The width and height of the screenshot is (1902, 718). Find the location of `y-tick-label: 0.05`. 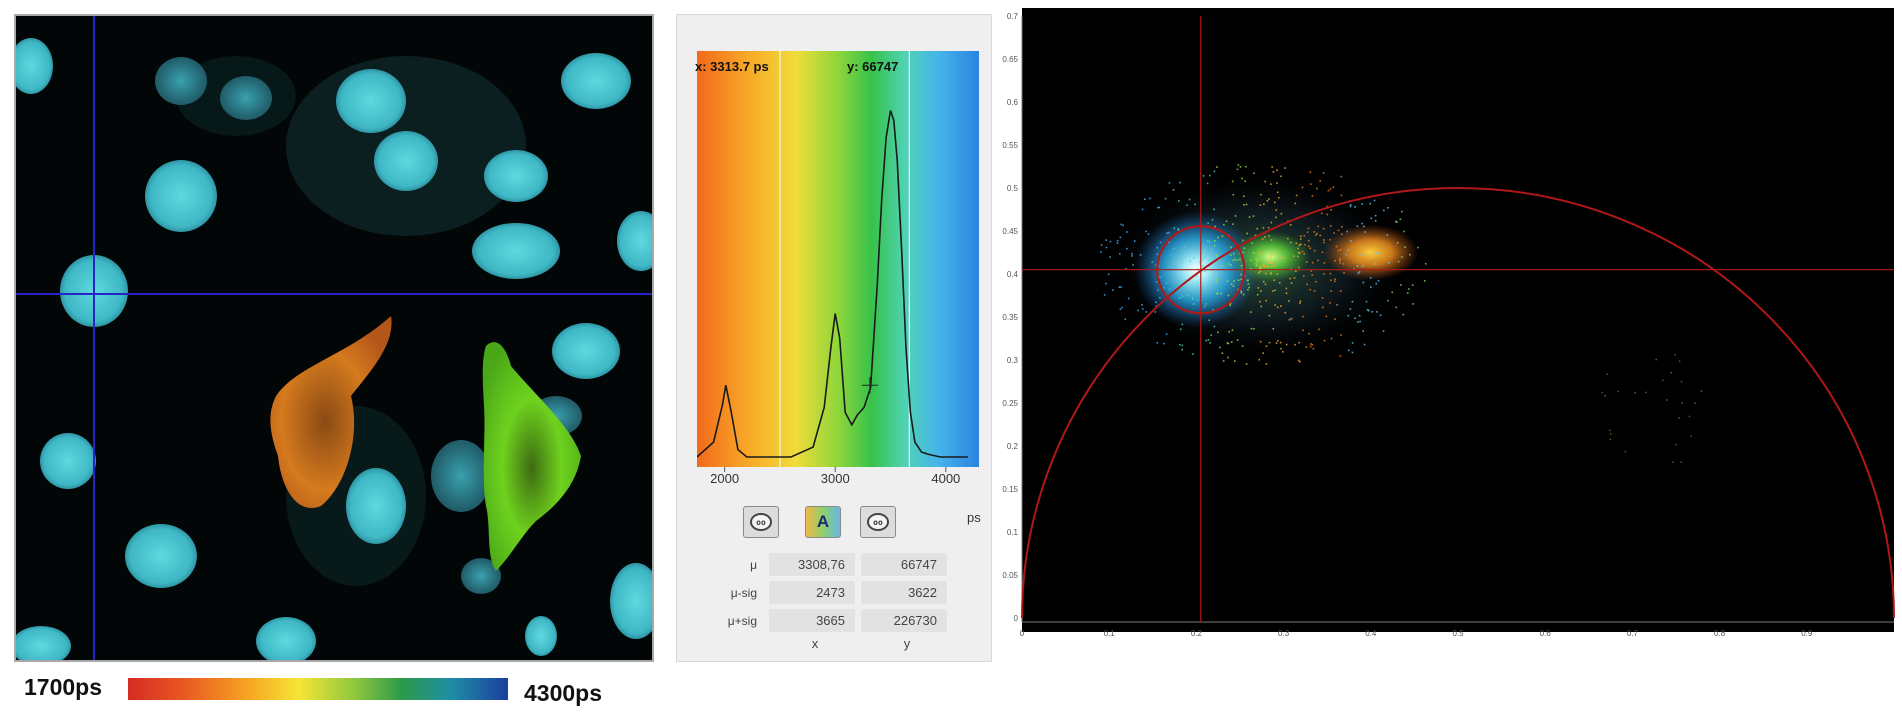

y-tick-label: 0.05 is located at coordinates (1010, 575).